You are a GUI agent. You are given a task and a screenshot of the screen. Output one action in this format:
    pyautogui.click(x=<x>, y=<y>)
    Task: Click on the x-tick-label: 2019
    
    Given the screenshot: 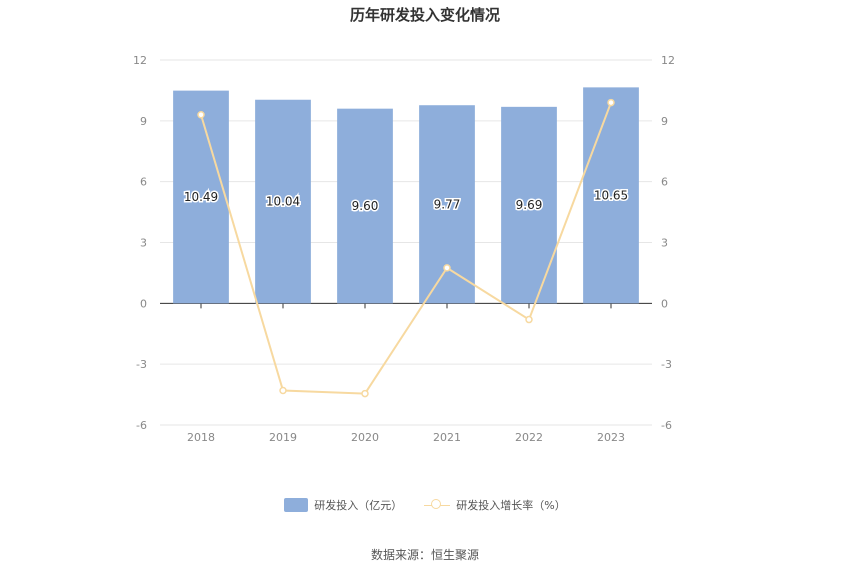 What is the action you would take?
    pyautogui.click(x=283, y=437)
    